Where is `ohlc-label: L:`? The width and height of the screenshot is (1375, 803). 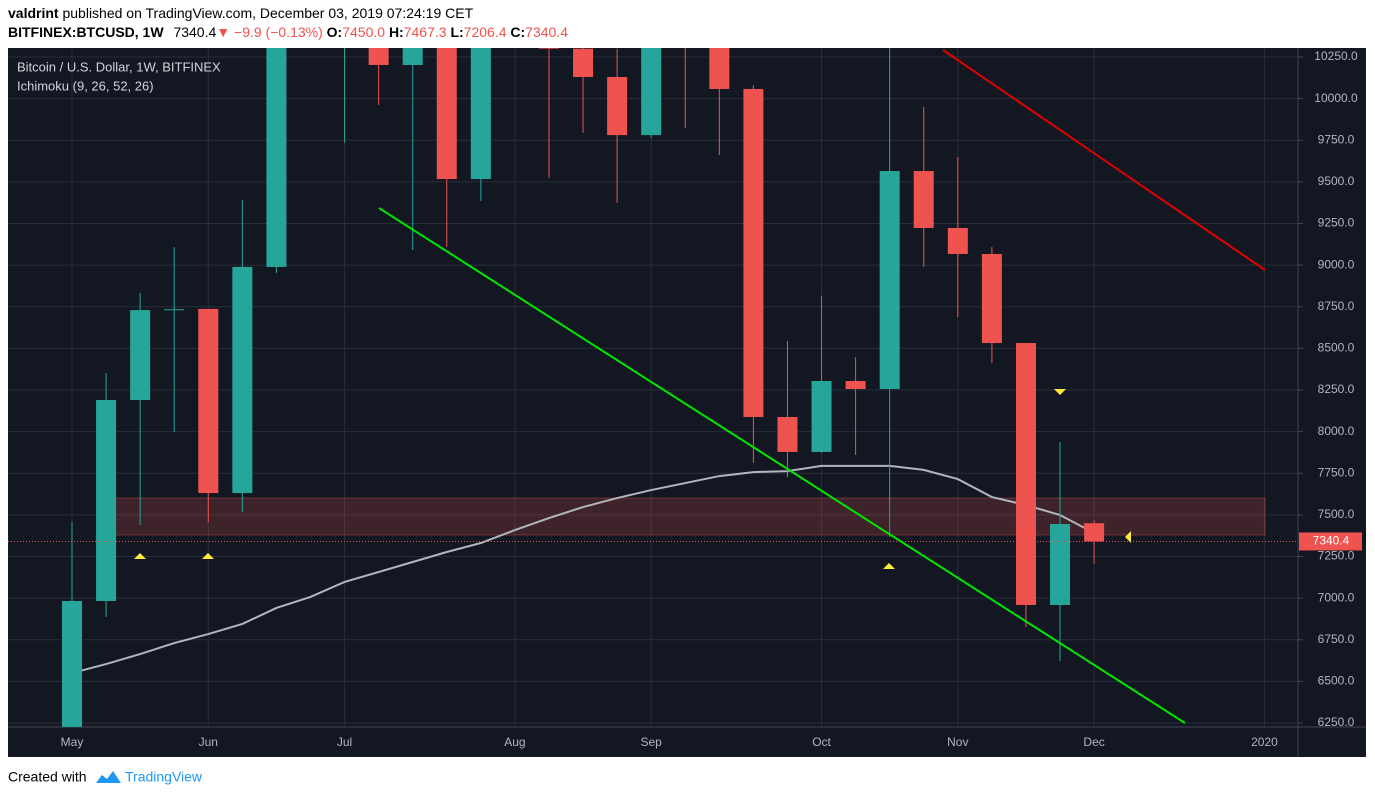 ohlc-label: L: is located at coordinates (456, 32).